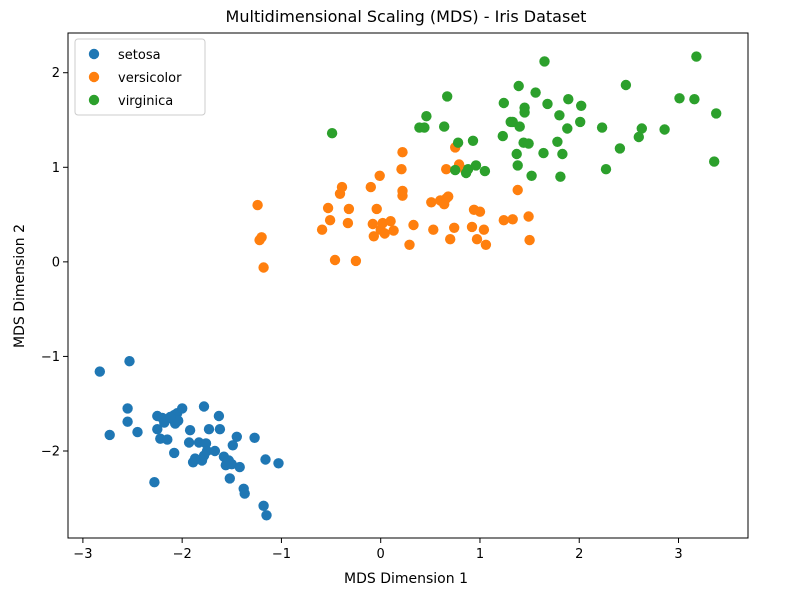  What do you see at coordinates (145, 101) in the screenshot?
I see `legend-label-virginica: virginica` at bounding box center [145, 101].